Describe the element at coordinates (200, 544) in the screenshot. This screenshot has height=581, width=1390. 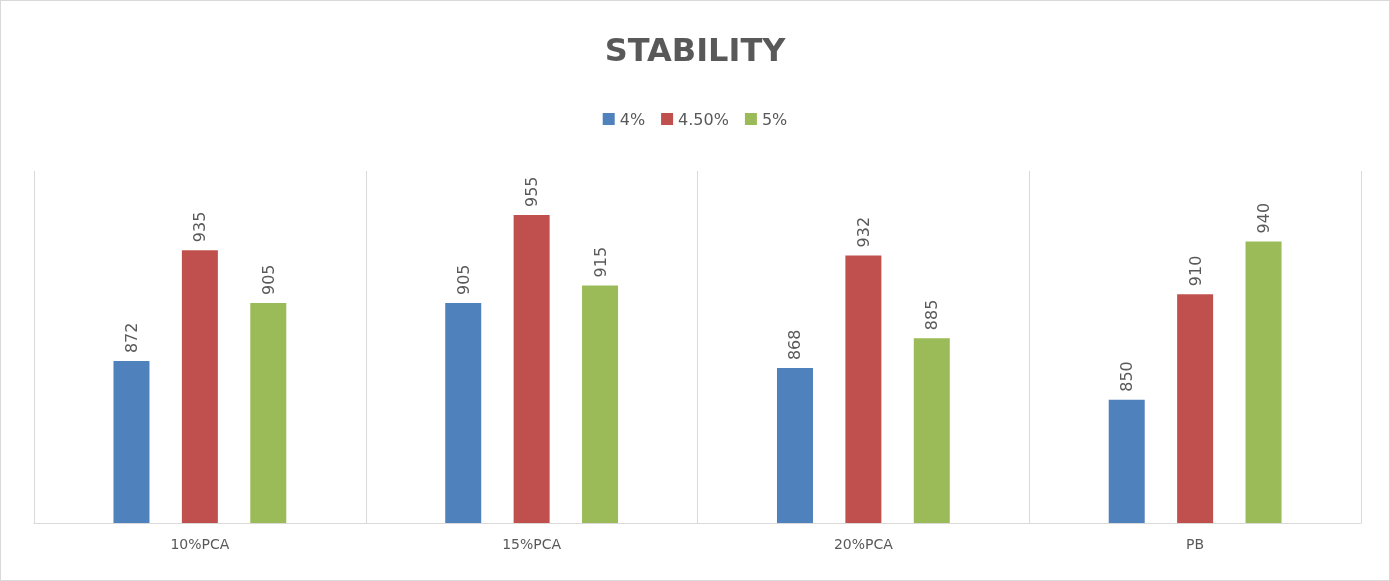
I see `x-tick-label: 10%PCA` at that location.